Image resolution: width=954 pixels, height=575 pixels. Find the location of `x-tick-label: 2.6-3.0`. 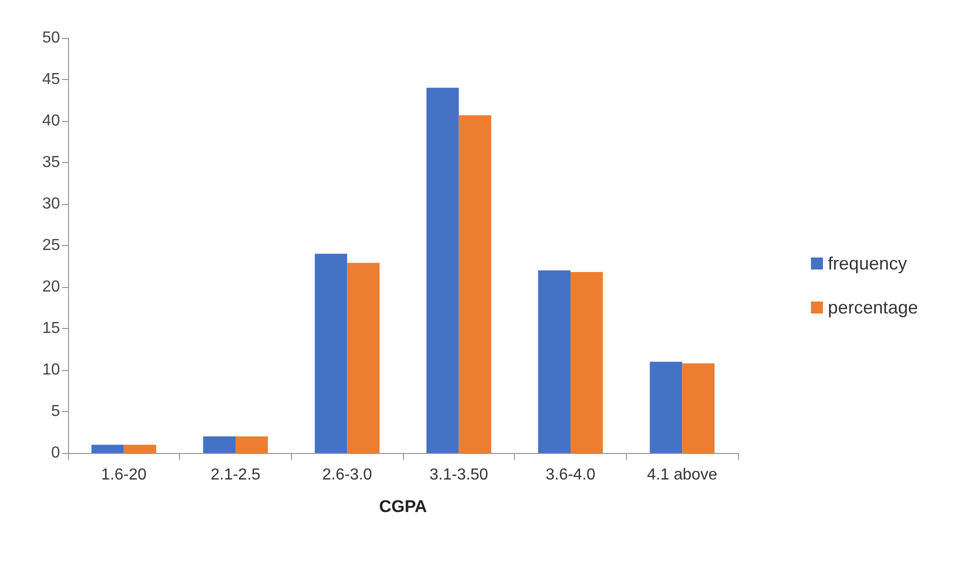

x-tick-label: 2.6-3.0 is located at coordinates (347, 475).